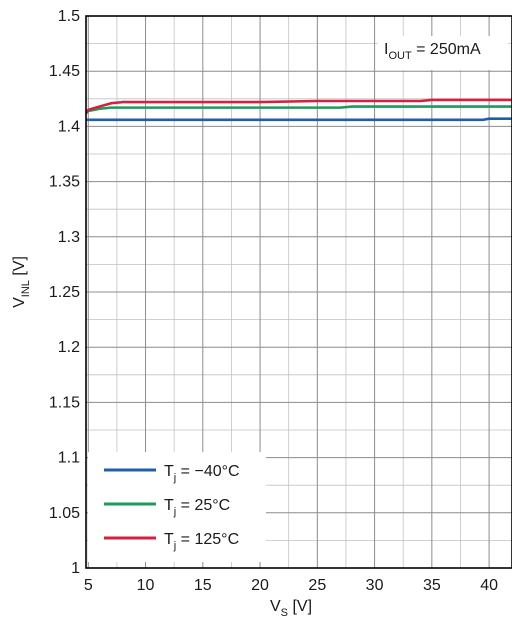 The width and height of the screenshot is (512, 621). What do you see at coordinates (64, 182) in the screenshot?
I see `y-tick-label: 1.35` at bounding box center [64, 182].